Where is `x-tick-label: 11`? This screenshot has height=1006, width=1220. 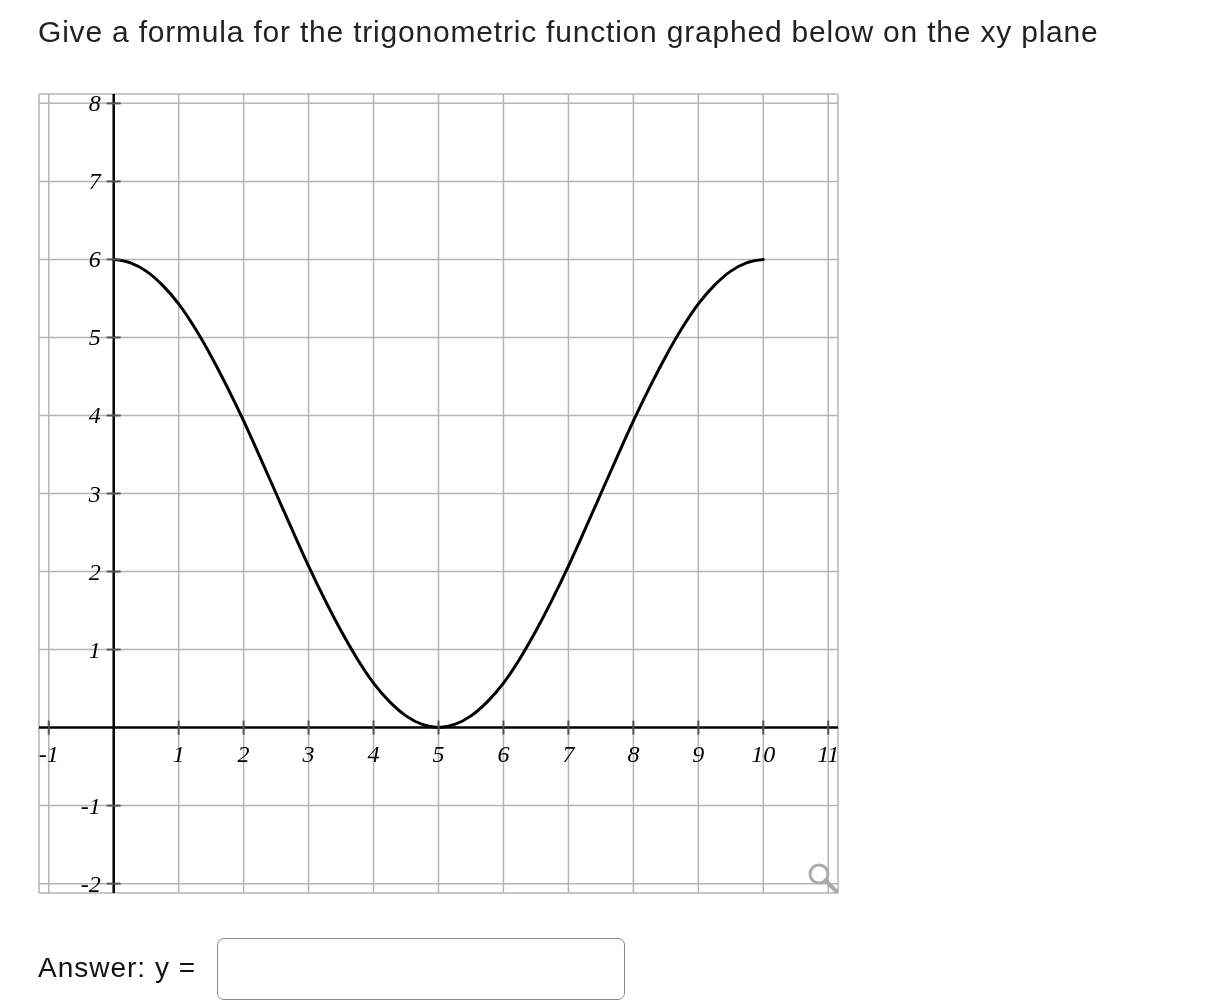
x-tick-label: 11 is located at coordinates (828, 753).